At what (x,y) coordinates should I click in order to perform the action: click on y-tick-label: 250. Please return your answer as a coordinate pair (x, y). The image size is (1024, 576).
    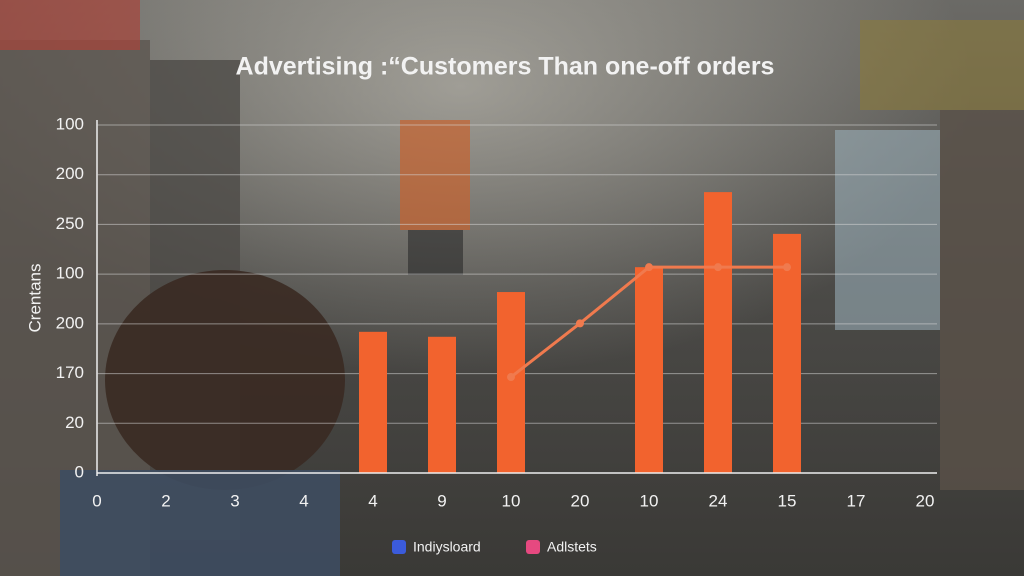
    Looking at the image, I should click on (70, 223).